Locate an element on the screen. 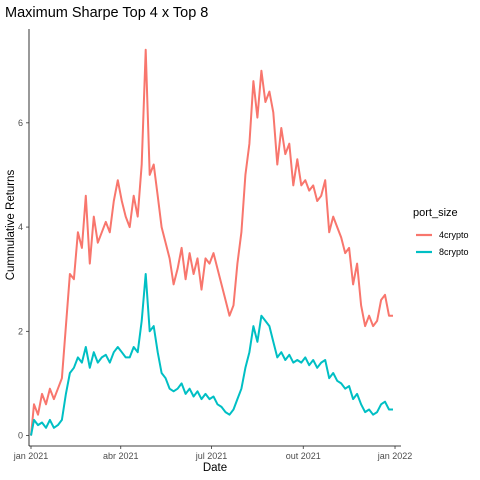 This screenshot has height=480, width=480. x-tick-label: abr 2021 is located at coordinates (121, 456).